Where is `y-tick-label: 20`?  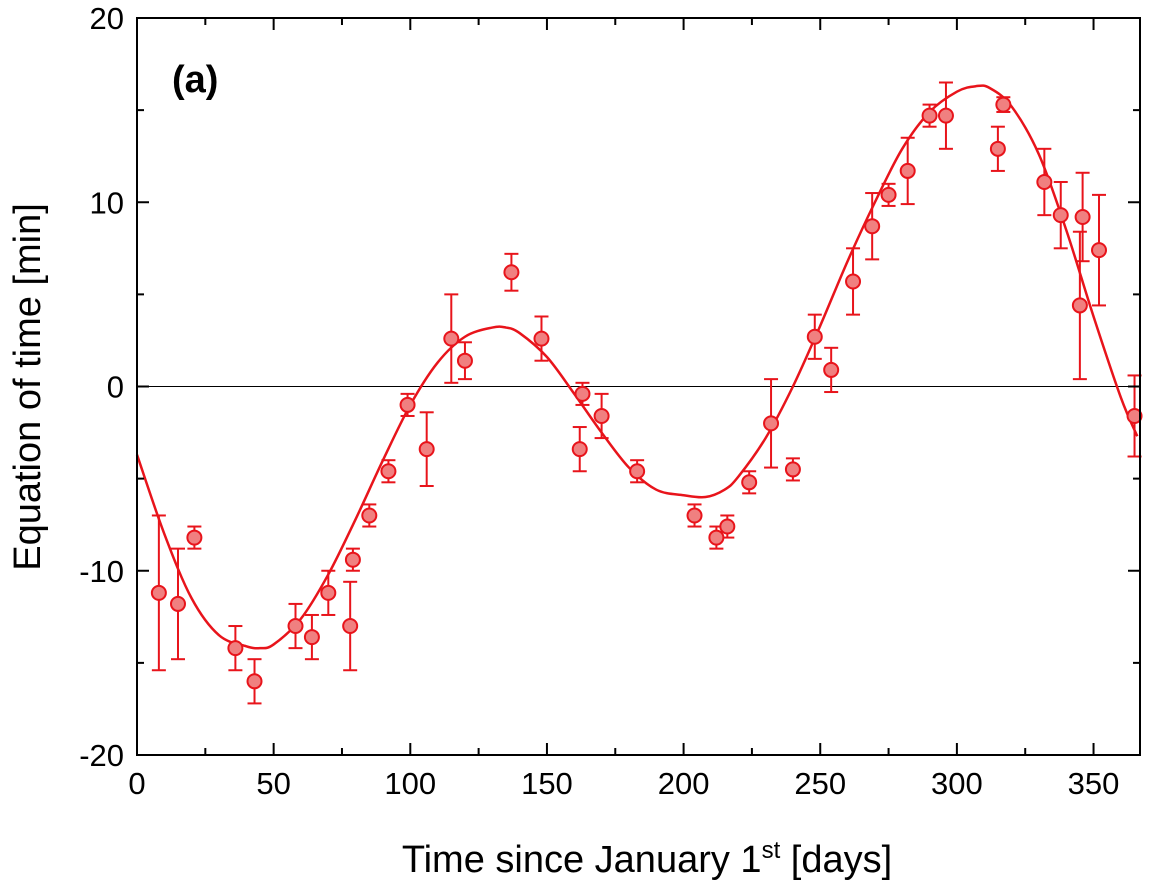 y-tick-label: 20 is located at coordinates (107, 18).